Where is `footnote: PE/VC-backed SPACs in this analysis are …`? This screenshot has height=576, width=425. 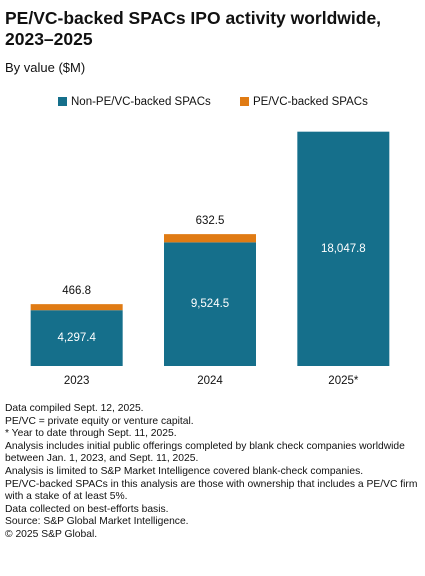
footnote: PE/VC-backed SPACs in this analysis are … is located at coordinates (211, 490).